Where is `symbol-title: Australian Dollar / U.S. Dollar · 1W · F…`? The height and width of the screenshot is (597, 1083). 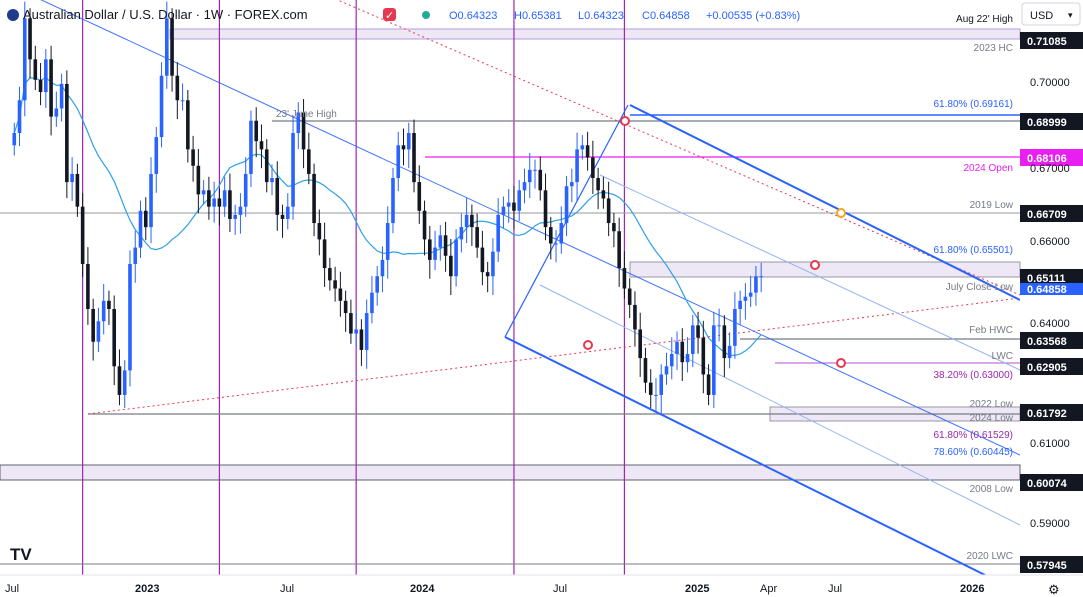
symbol-title: Australian Dollar / U.S. Dollar · 1W · F… is located at coordinates (165, 14).